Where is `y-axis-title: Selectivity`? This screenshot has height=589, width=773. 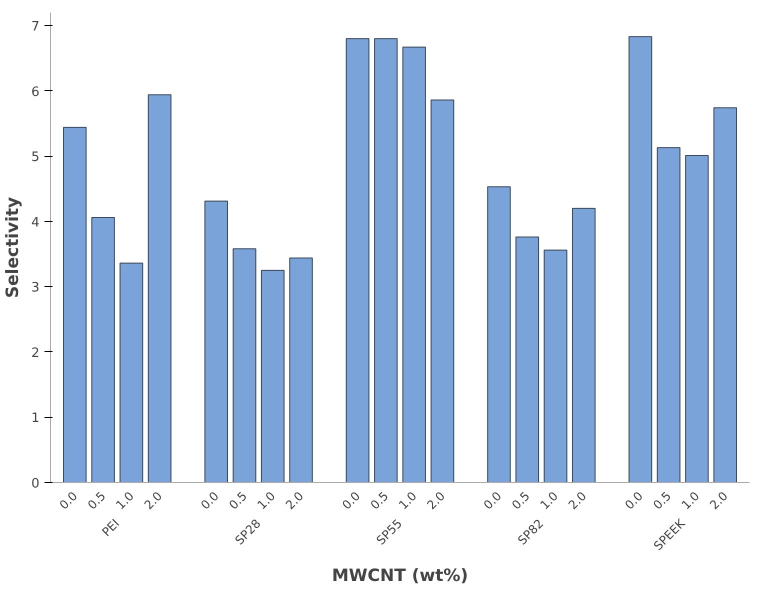
y-axis-title: Selectivity is located at coordinates (13, 247).